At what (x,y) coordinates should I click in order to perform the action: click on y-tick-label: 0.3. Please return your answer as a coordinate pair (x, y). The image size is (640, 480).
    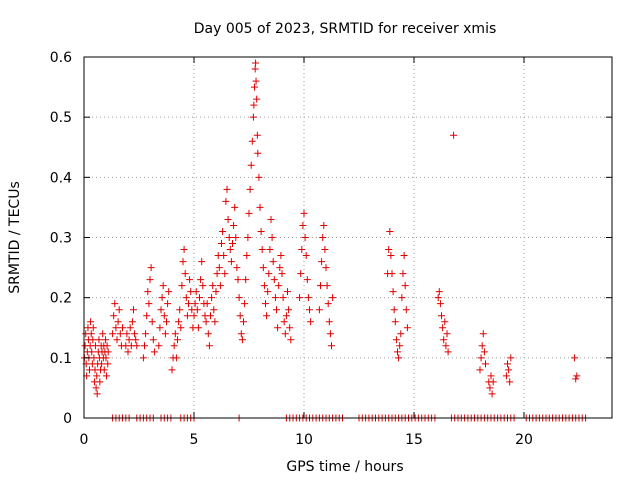
    Looking at the image, I should click on (61, 239).